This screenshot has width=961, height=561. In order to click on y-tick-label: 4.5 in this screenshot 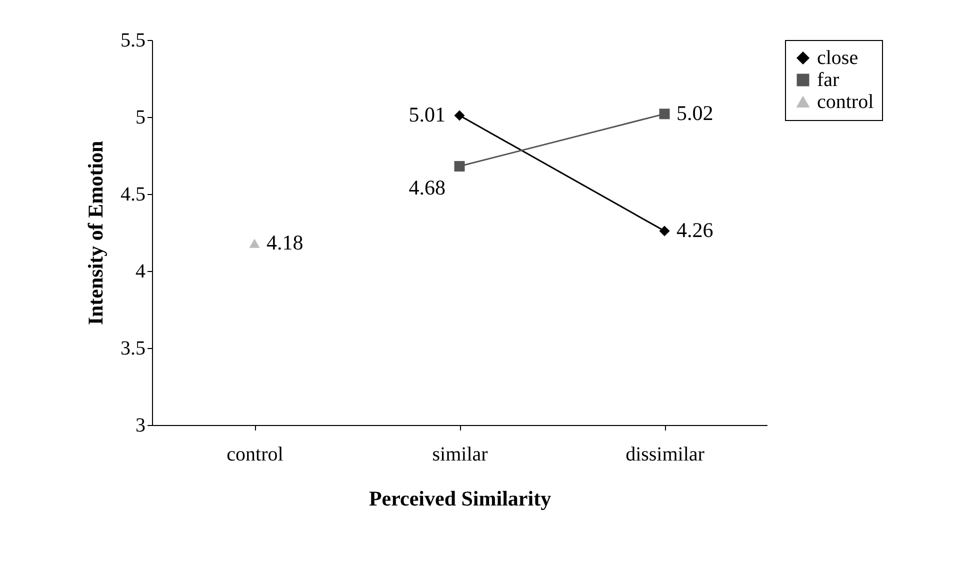, I will do `click(133, 195)`.